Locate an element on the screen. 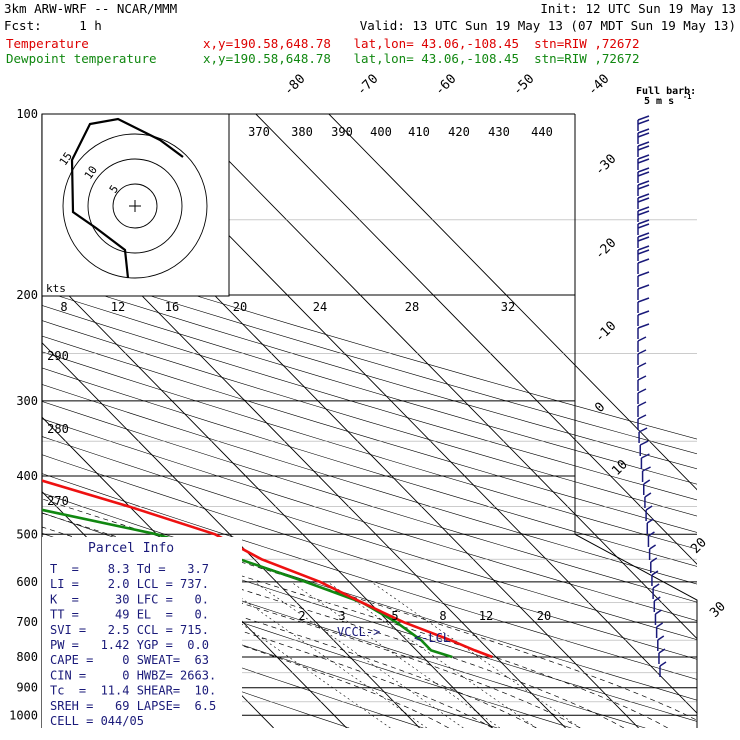 Image resolution: width=740 pixels, height=740 pixels. parcel-info-row: TT = 49 EL = 0. is located at coordinates (129, 615).